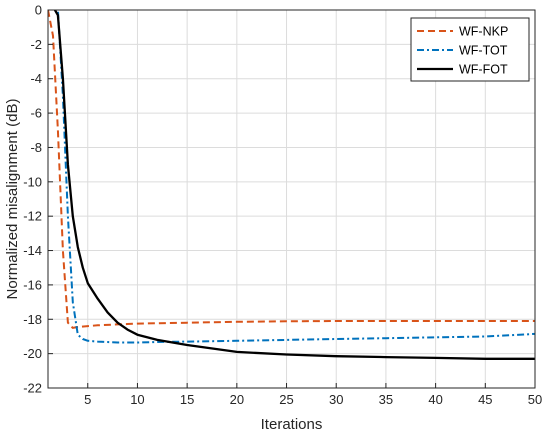 The width and height of the screenshot is (550, 436). I want to click on x-tick-label: 10, so click(137, 399).